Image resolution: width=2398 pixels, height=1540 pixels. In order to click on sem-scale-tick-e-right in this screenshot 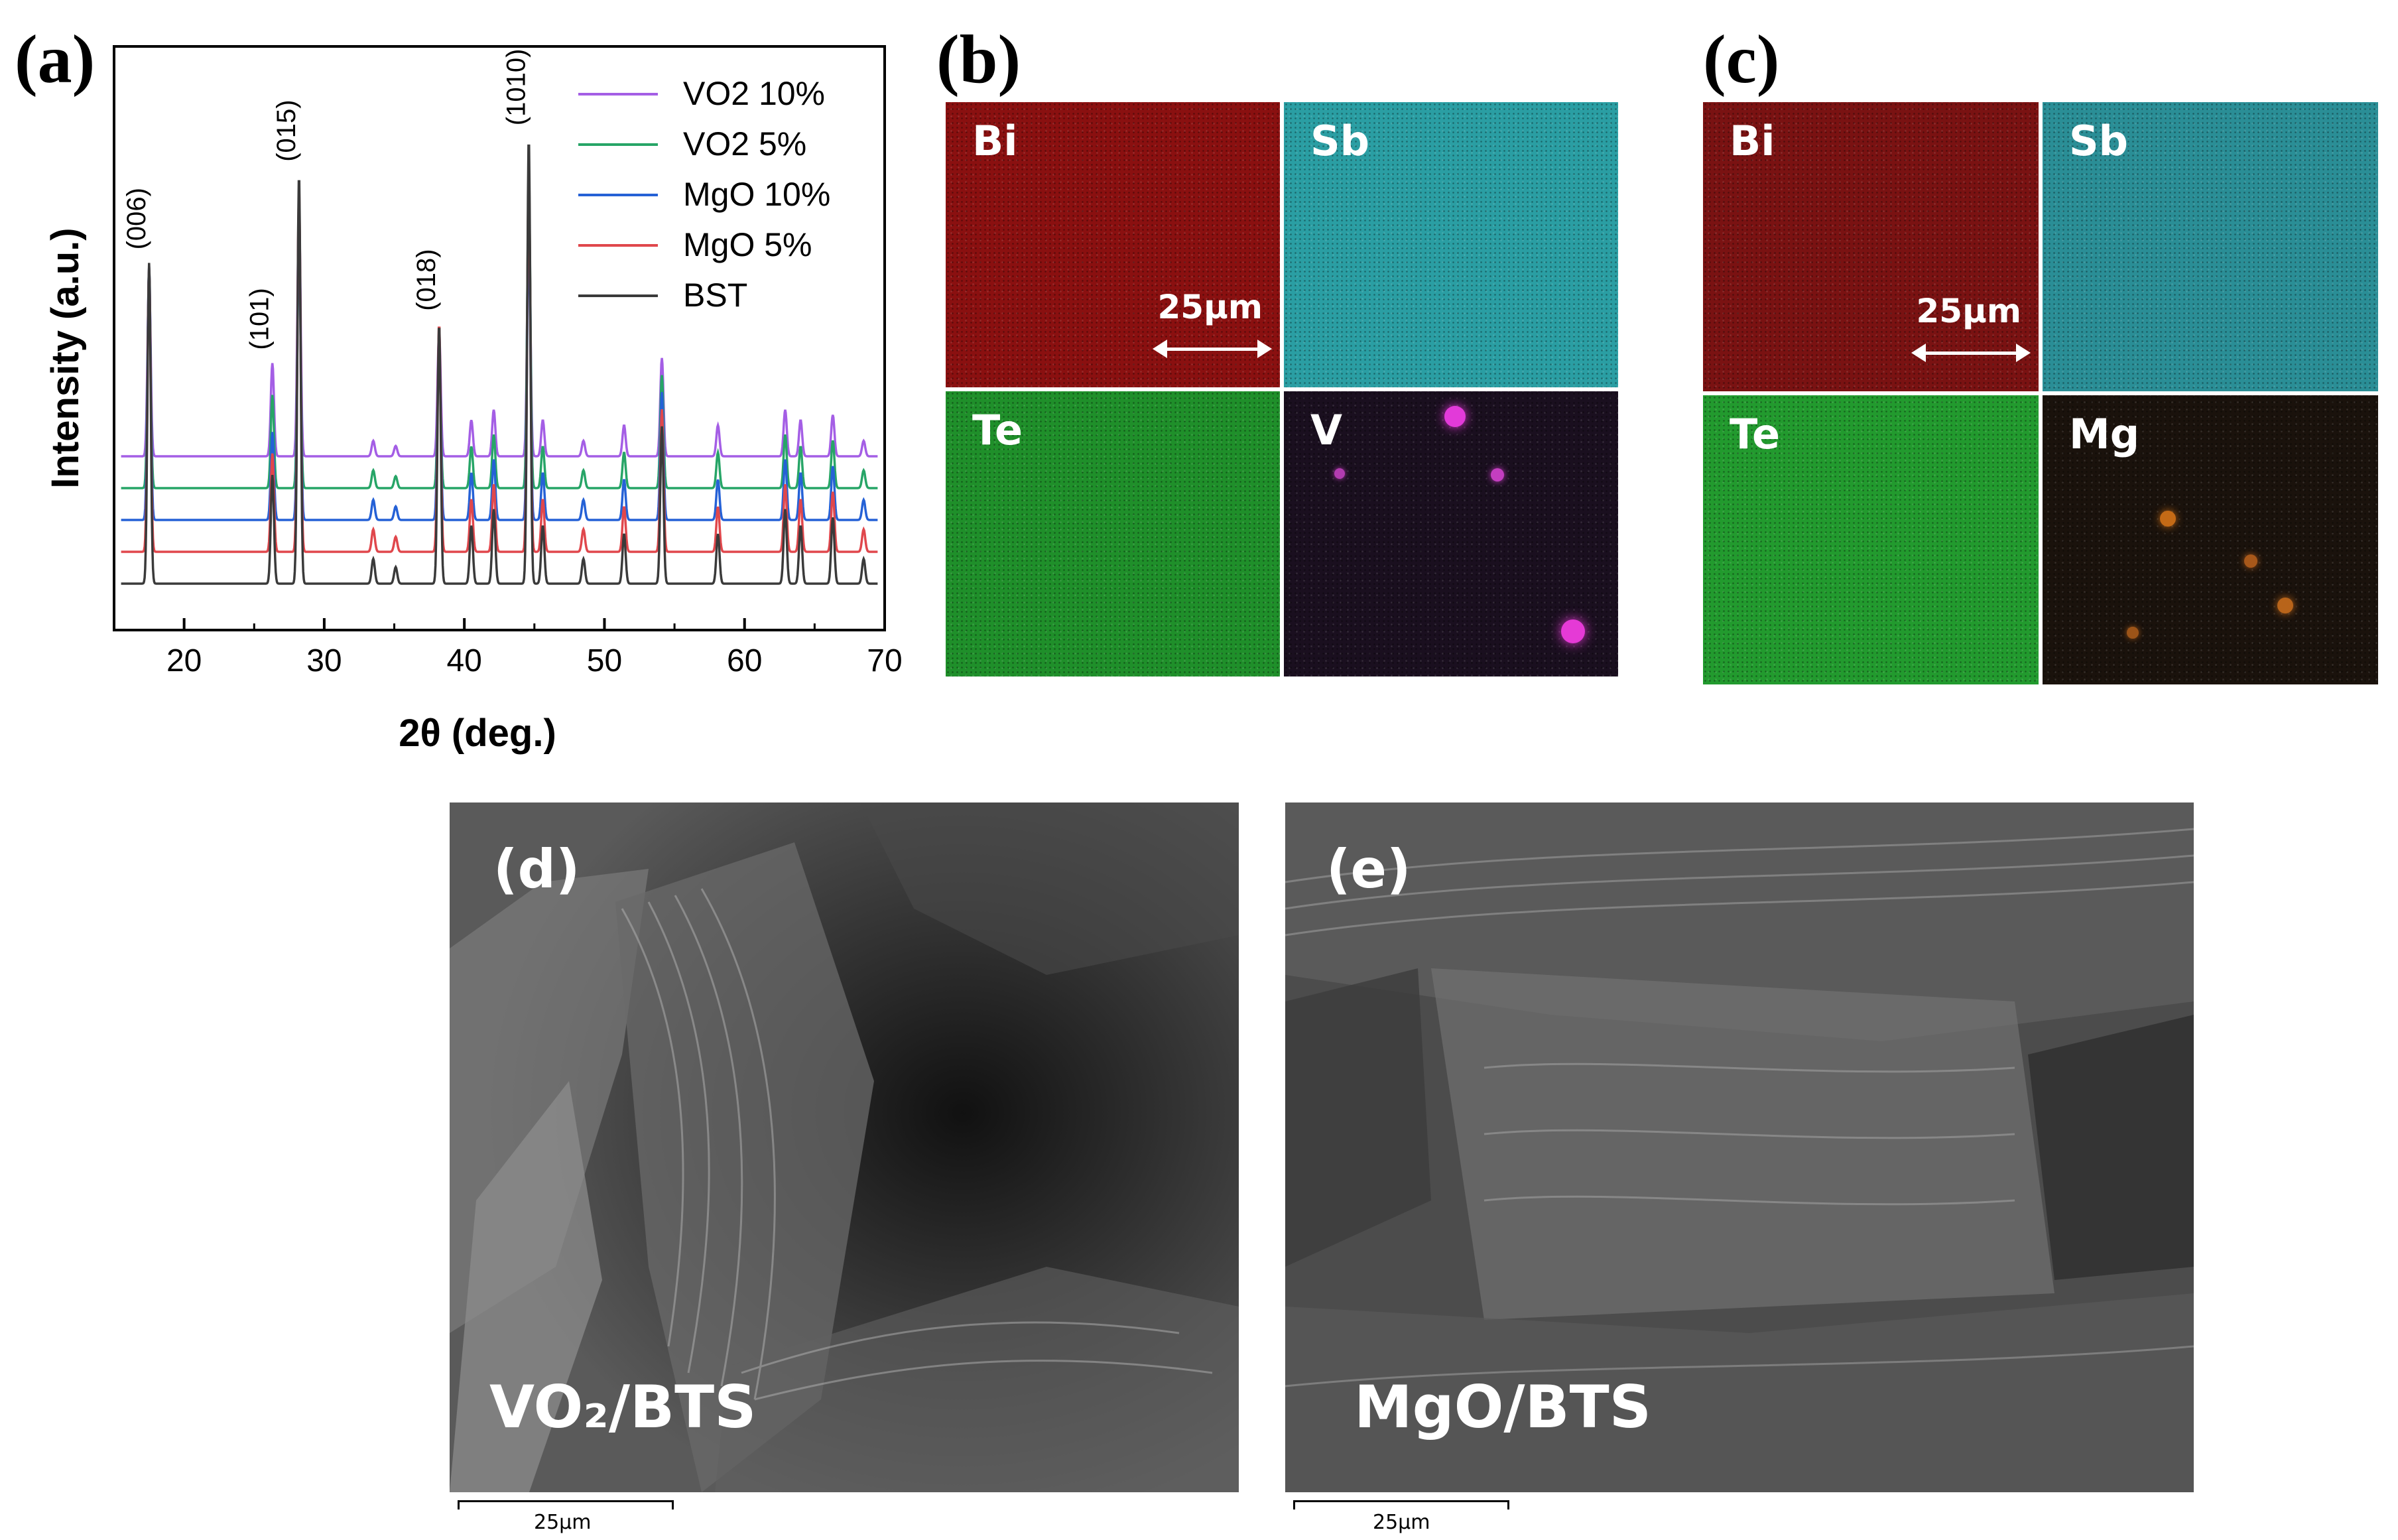, I will do `click(1508, 1505)`.